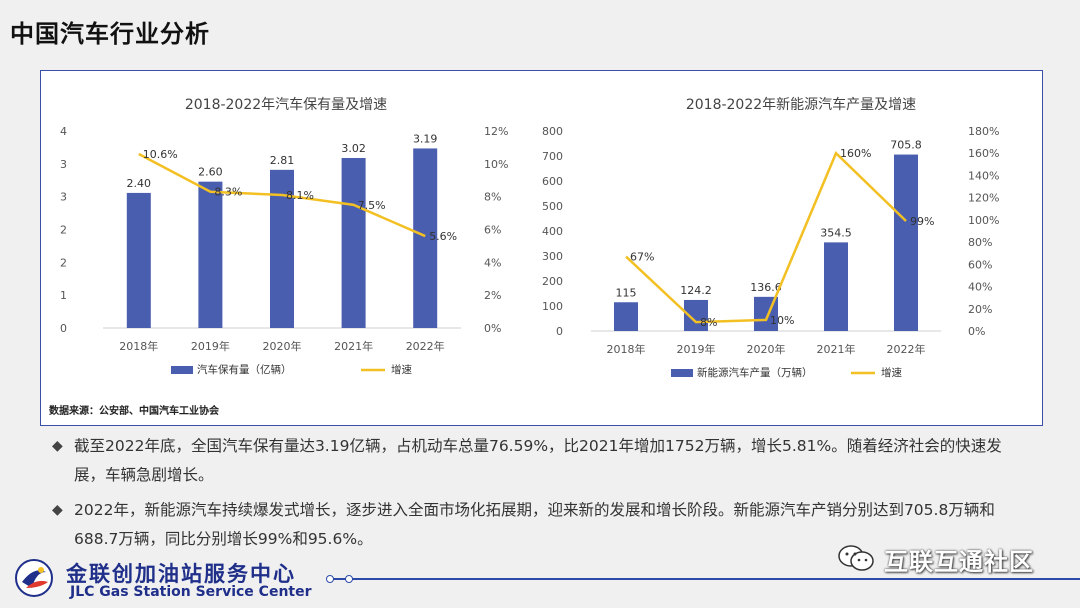 This screenshot has width=1080, height=608. I want to click on line-data-label: 8.3%, so click(228, 192).